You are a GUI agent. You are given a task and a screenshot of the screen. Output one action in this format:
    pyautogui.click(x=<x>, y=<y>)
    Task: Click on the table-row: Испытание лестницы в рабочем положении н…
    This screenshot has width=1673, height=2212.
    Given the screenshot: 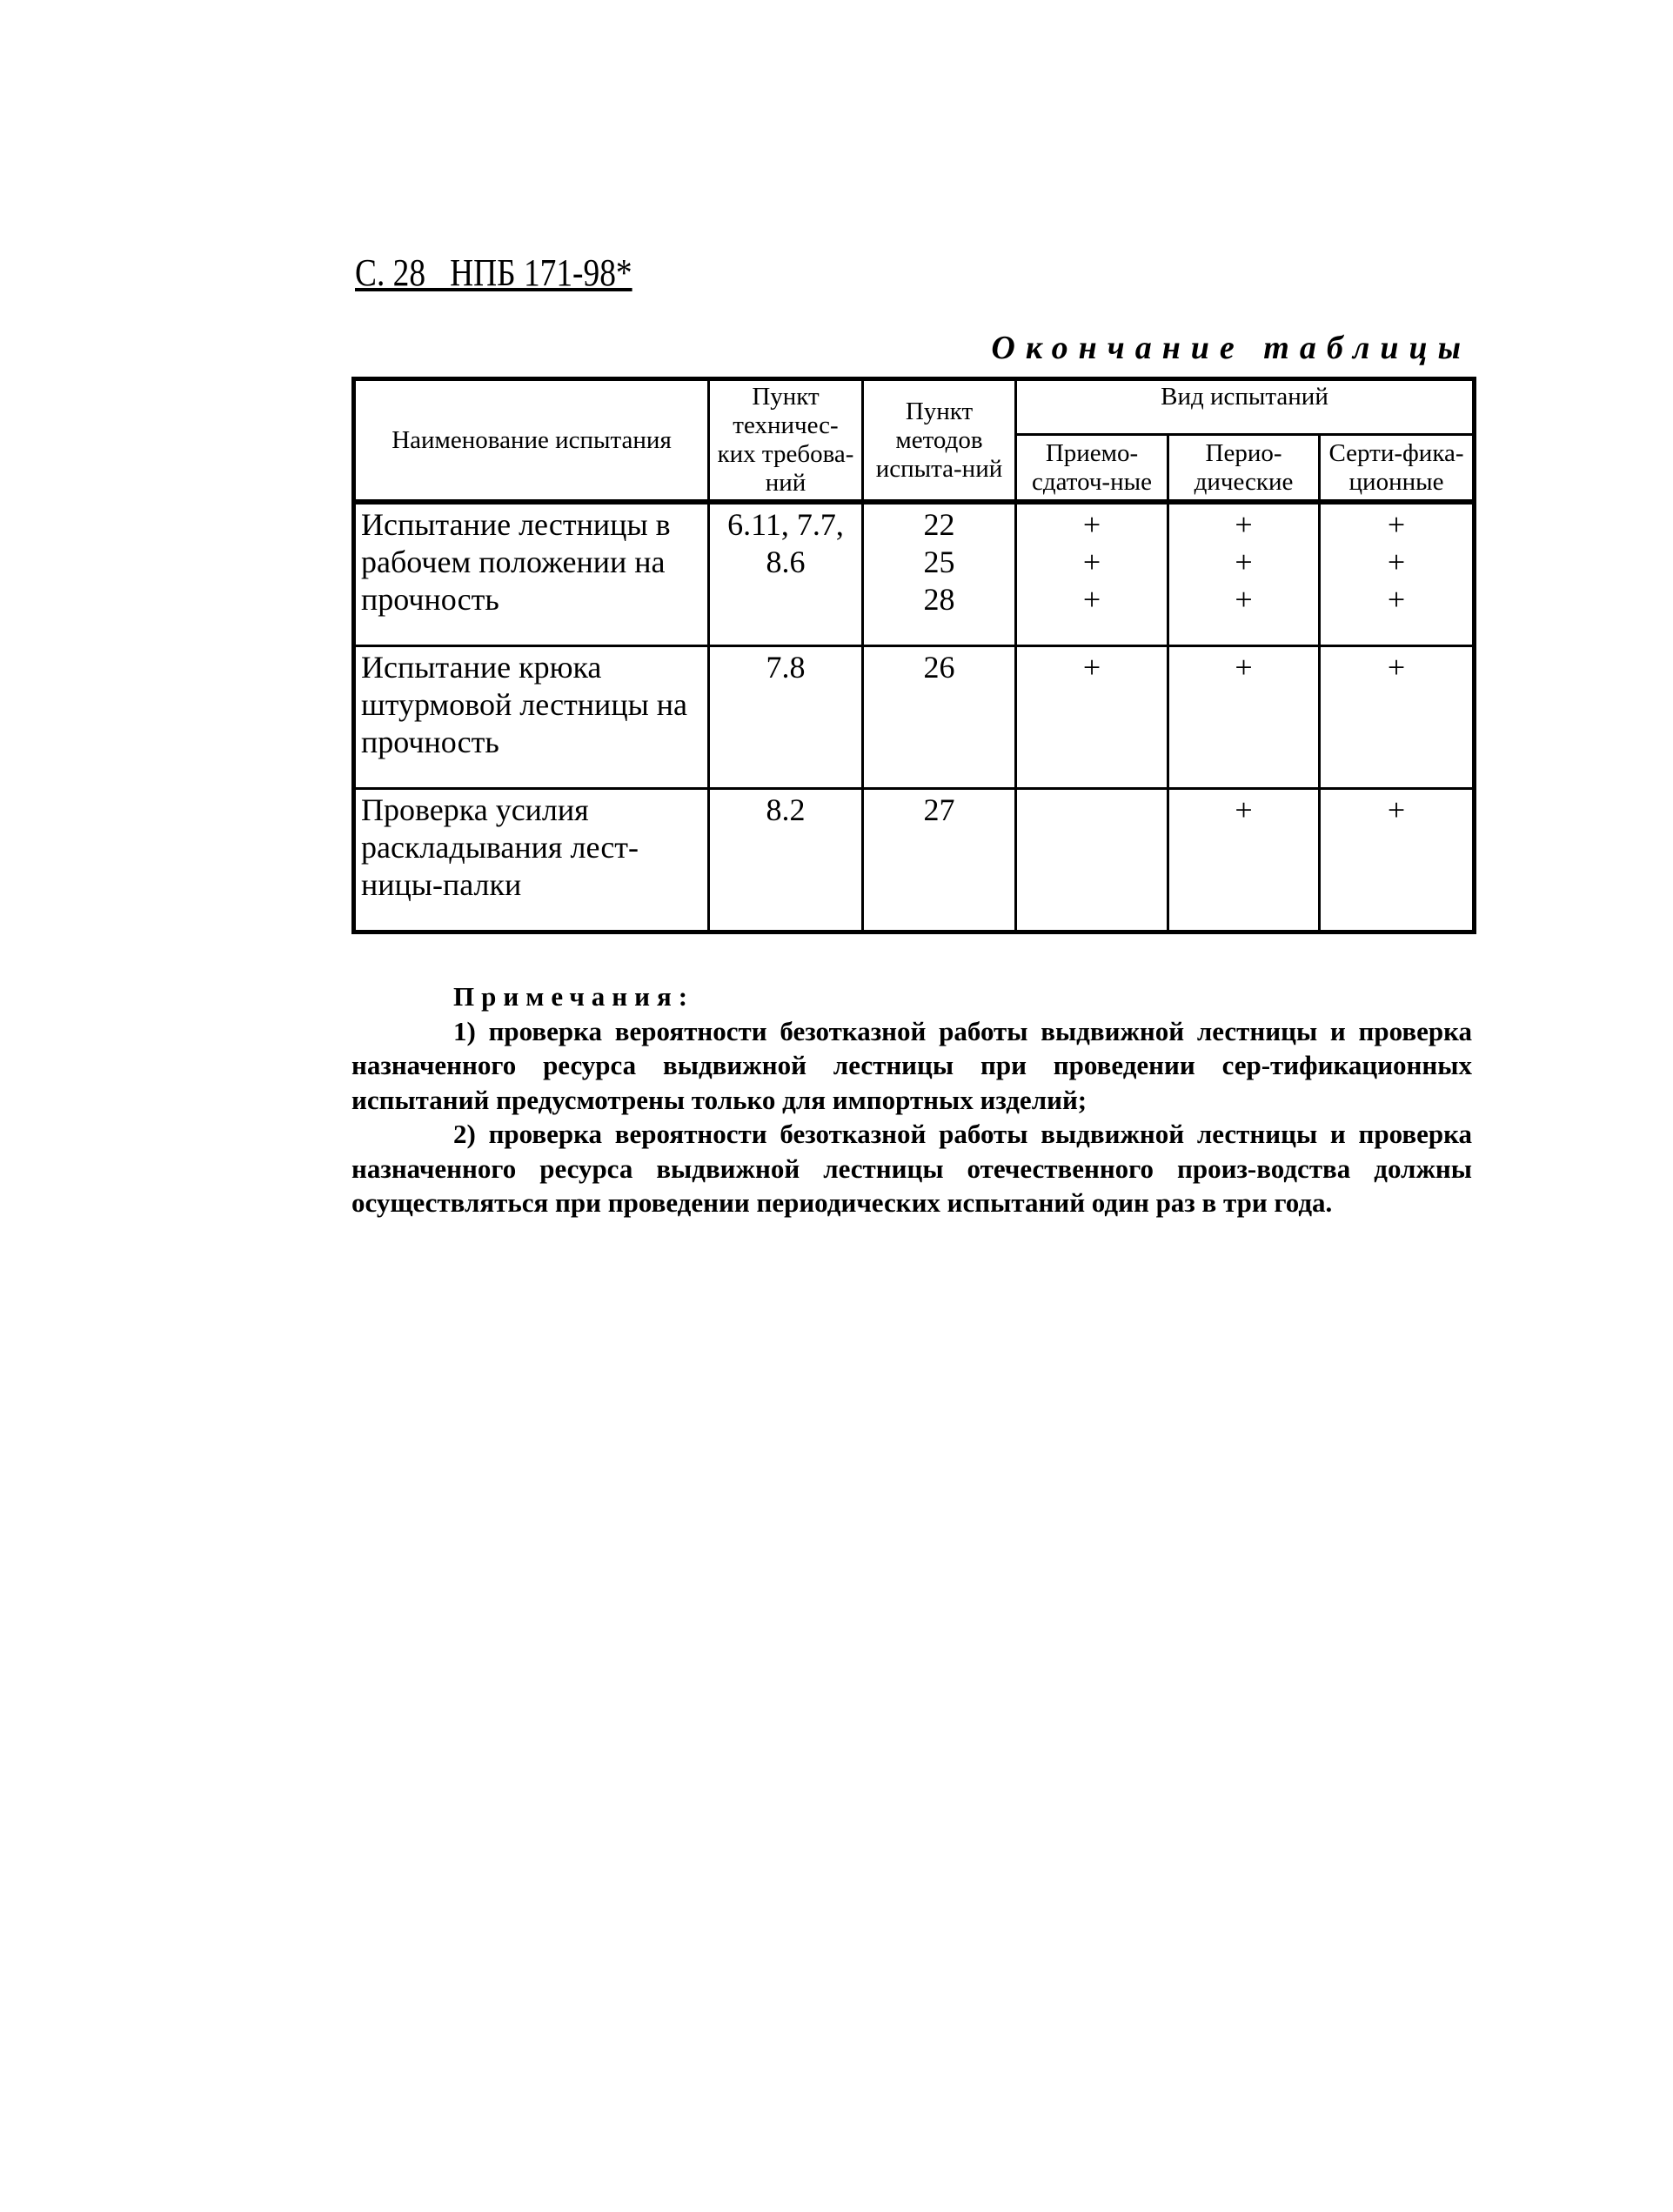 What is the action you would take?
    pyautogui.click(x=914, y=574)
    